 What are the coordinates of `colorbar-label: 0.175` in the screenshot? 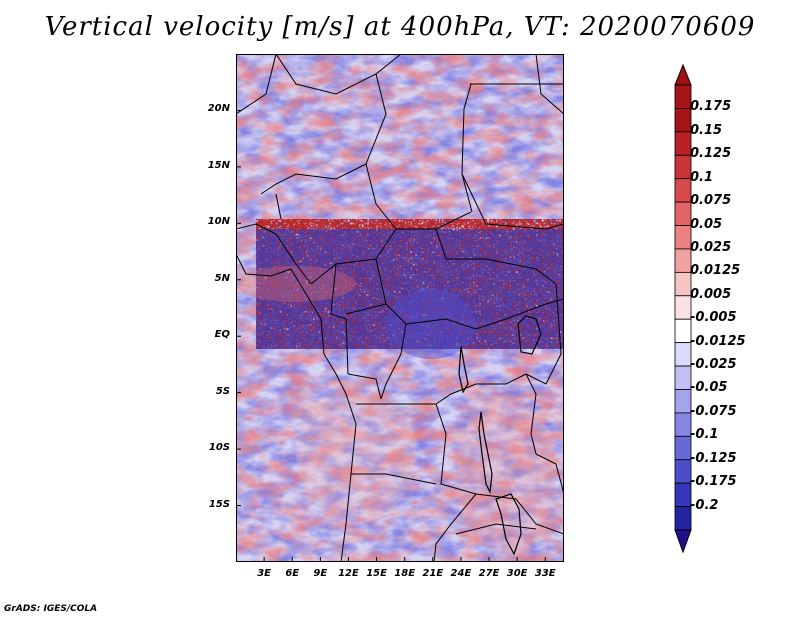 It's located at (711, 107).